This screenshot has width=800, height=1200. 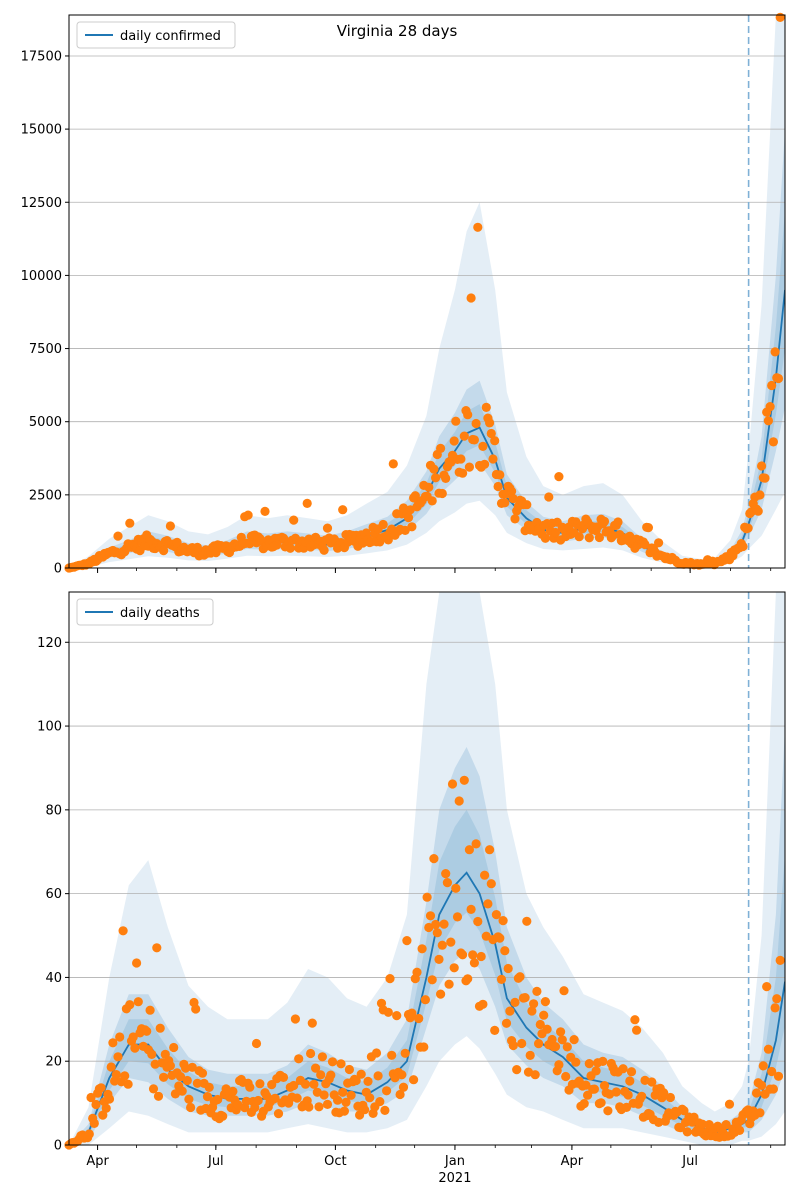 I want to click on y-tick-label: 5000, so click(x=45, y=422).